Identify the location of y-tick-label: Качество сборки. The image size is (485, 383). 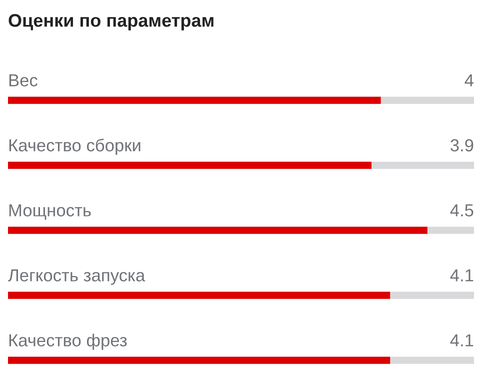
(74, 146).